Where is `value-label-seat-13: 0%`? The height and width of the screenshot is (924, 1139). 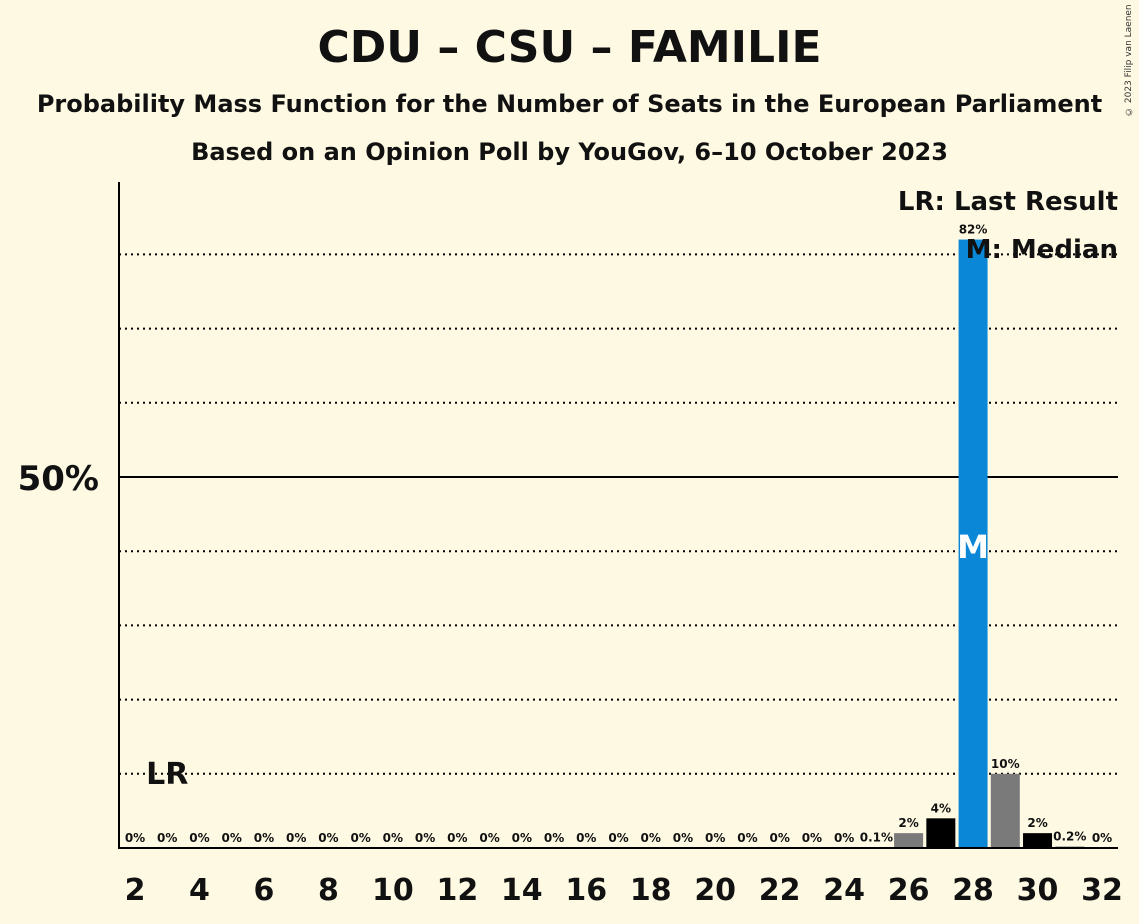 value-label-seat-13: 0% is located at coordinates (489, 838).